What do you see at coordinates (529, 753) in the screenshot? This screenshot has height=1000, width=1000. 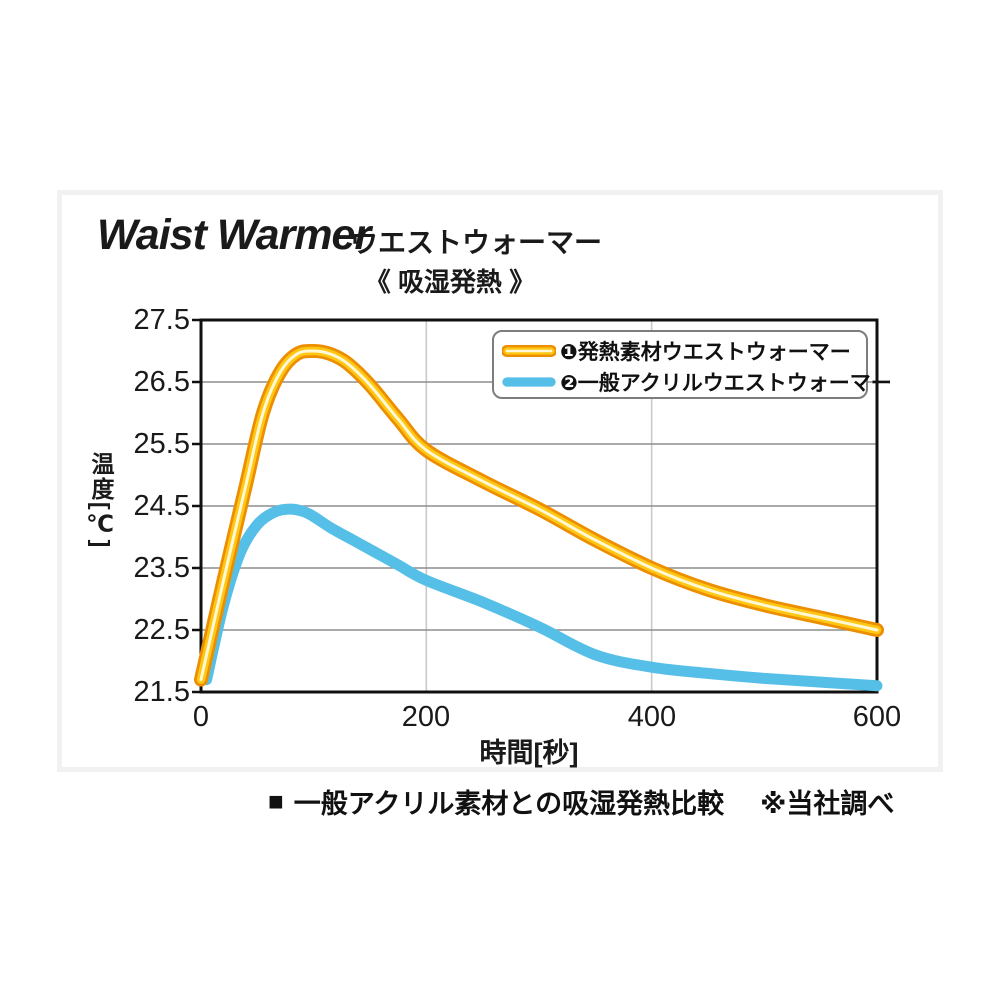 I see `x-axis-title: 時間[秒]` at bounding box center [529, 753].